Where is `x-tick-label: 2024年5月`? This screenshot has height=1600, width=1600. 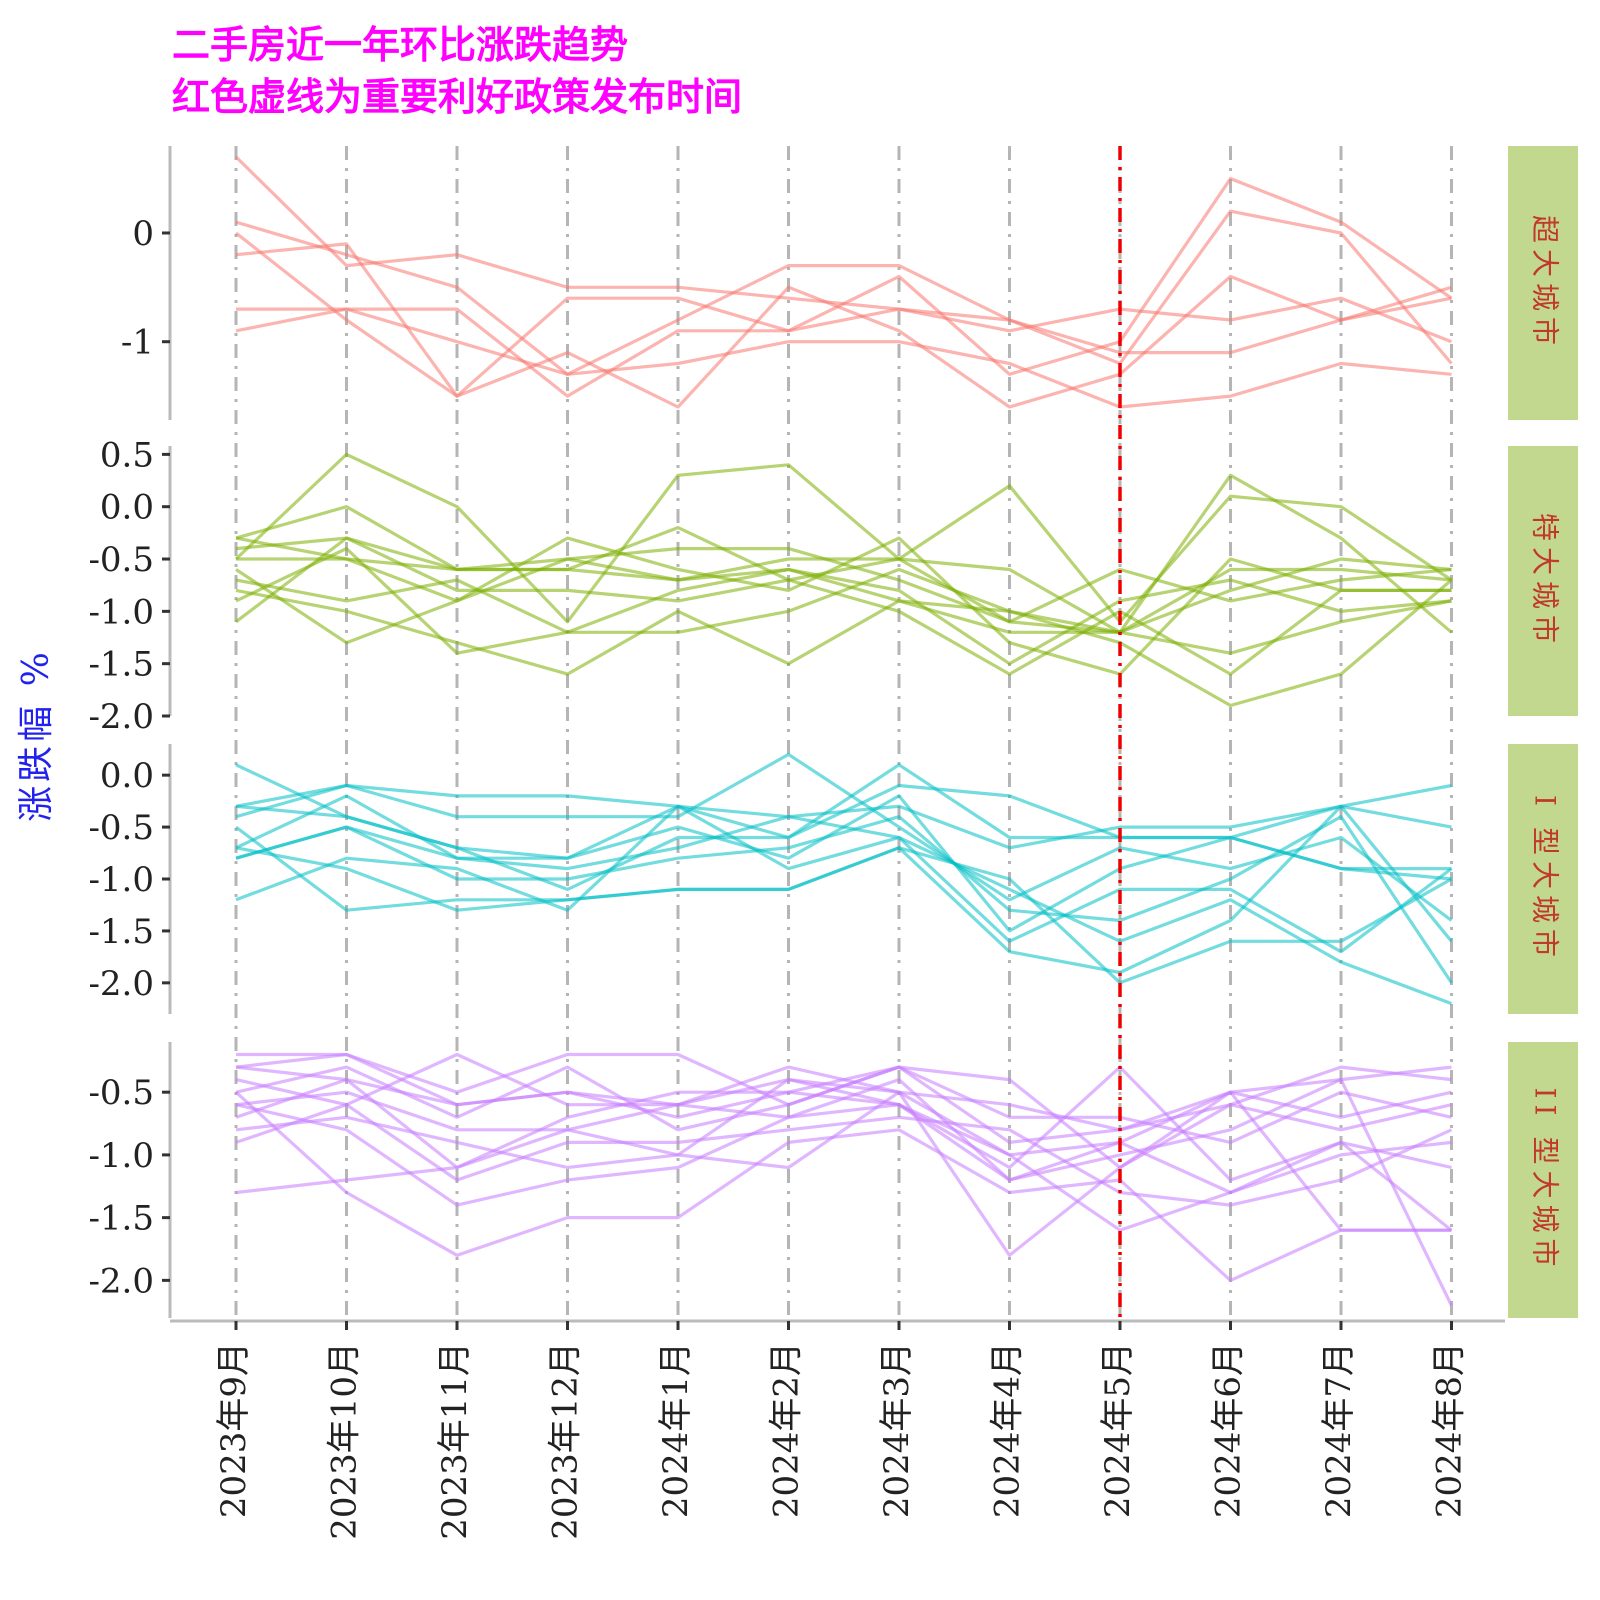
x-tick-label: 2024年5月 is located at coordinates (1118, 1430).